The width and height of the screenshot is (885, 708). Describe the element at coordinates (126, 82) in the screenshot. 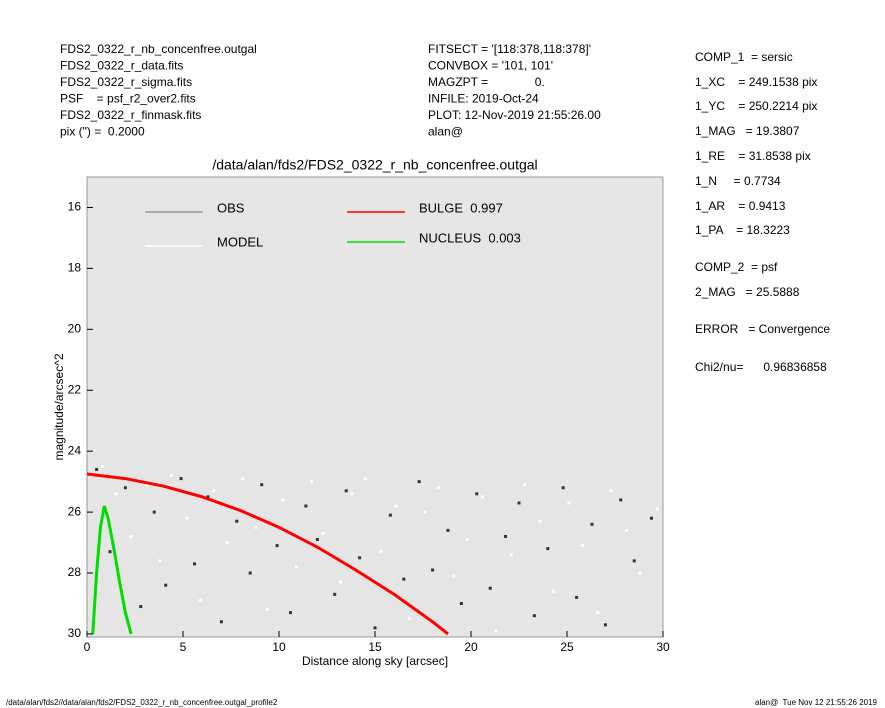

I see `header-left-line: FDS2_0322_r_sigma.fits` at that location.